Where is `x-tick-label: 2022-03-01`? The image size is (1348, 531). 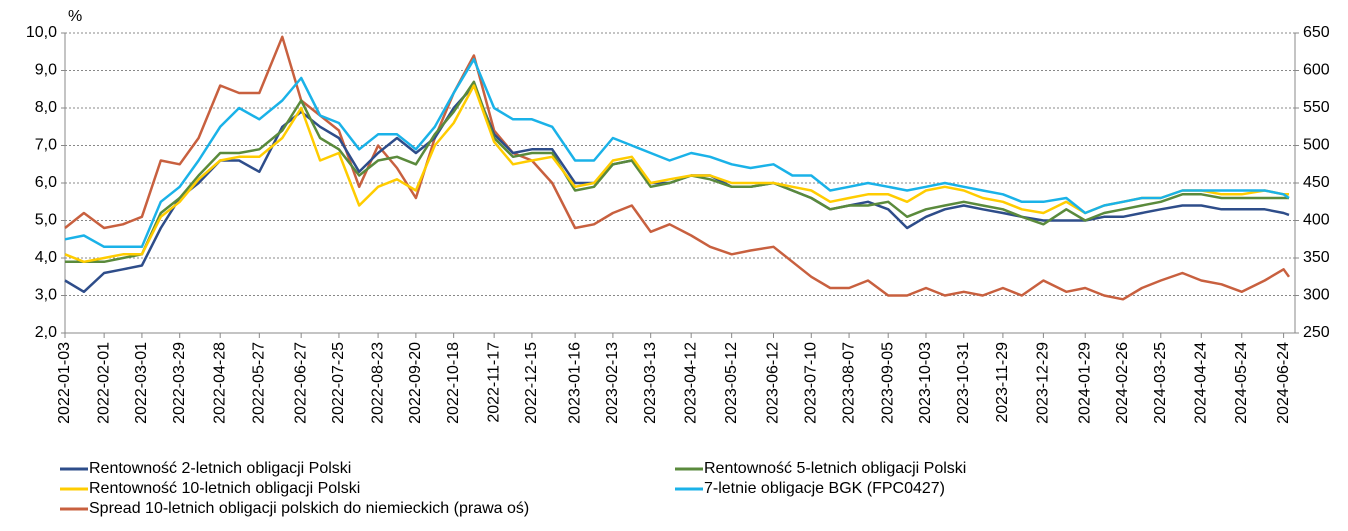 x-tick-label: 2022-03-01 is located at coordinates (141, 383).